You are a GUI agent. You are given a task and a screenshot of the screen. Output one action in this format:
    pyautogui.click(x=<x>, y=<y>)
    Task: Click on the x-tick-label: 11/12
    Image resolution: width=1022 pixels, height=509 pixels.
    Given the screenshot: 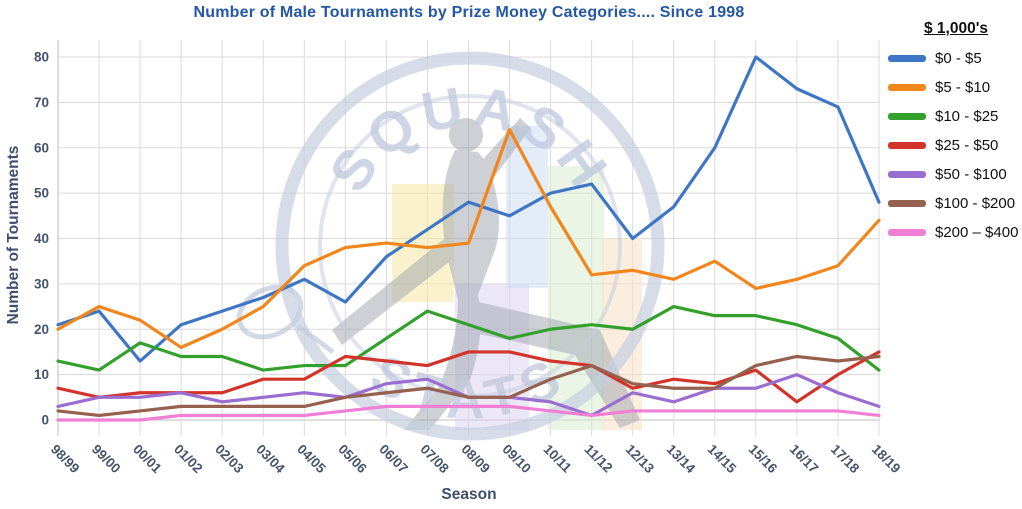 What is the action you would take?
    pyautogui.click(x=599, y=459)
    